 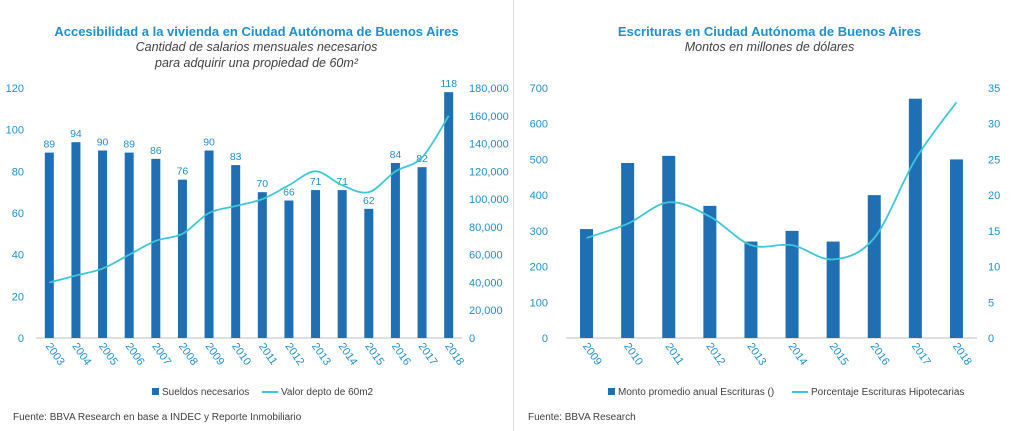 What do you see at coordinates (316, 182) in the screenshot?
I see `bar-data-label: 71` at bounding box center [316, 182].